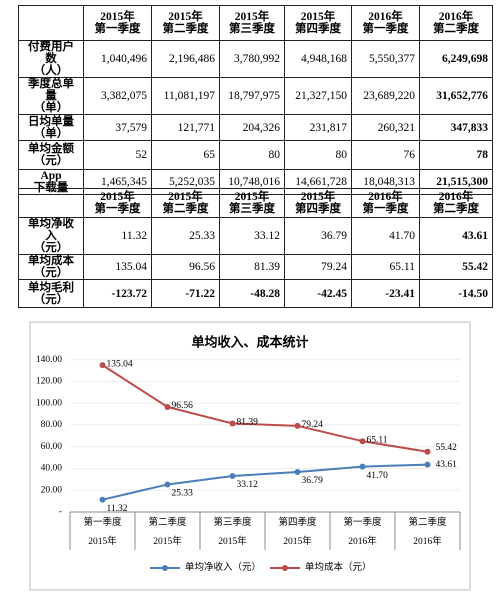  What do you see at coordinates (377, 440) in the screenshot?
I see `data-label: 65.11` at bounding box center [377, 440].